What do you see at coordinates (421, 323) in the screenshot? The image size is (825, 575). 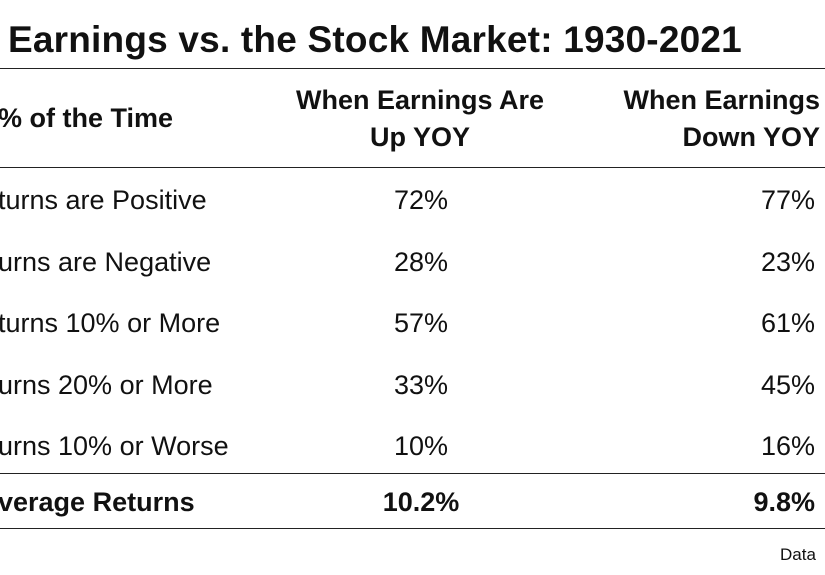 I see `row-up-value: 57%` at bounding box center [421, 323].